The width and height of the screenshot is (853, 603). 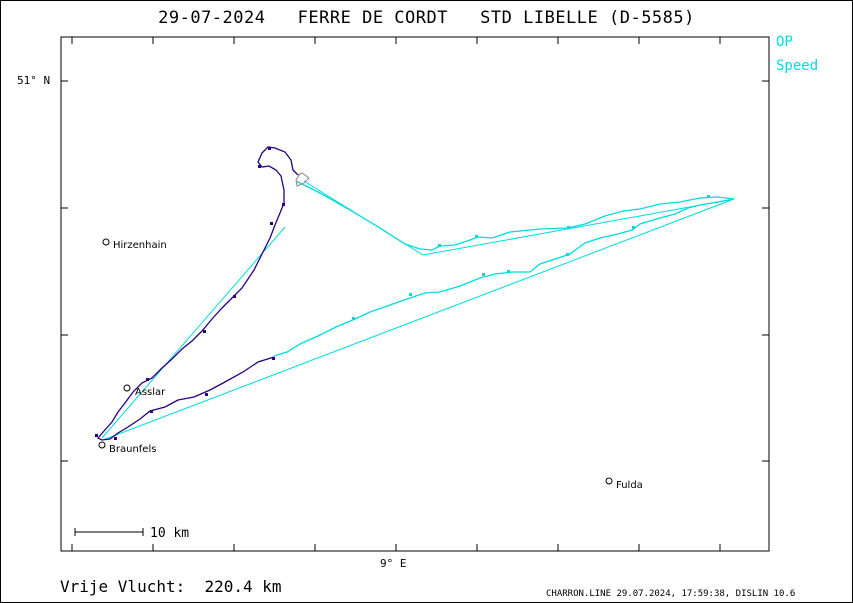 I want to click on place-marker-asslar, so click(x=127, y=388).